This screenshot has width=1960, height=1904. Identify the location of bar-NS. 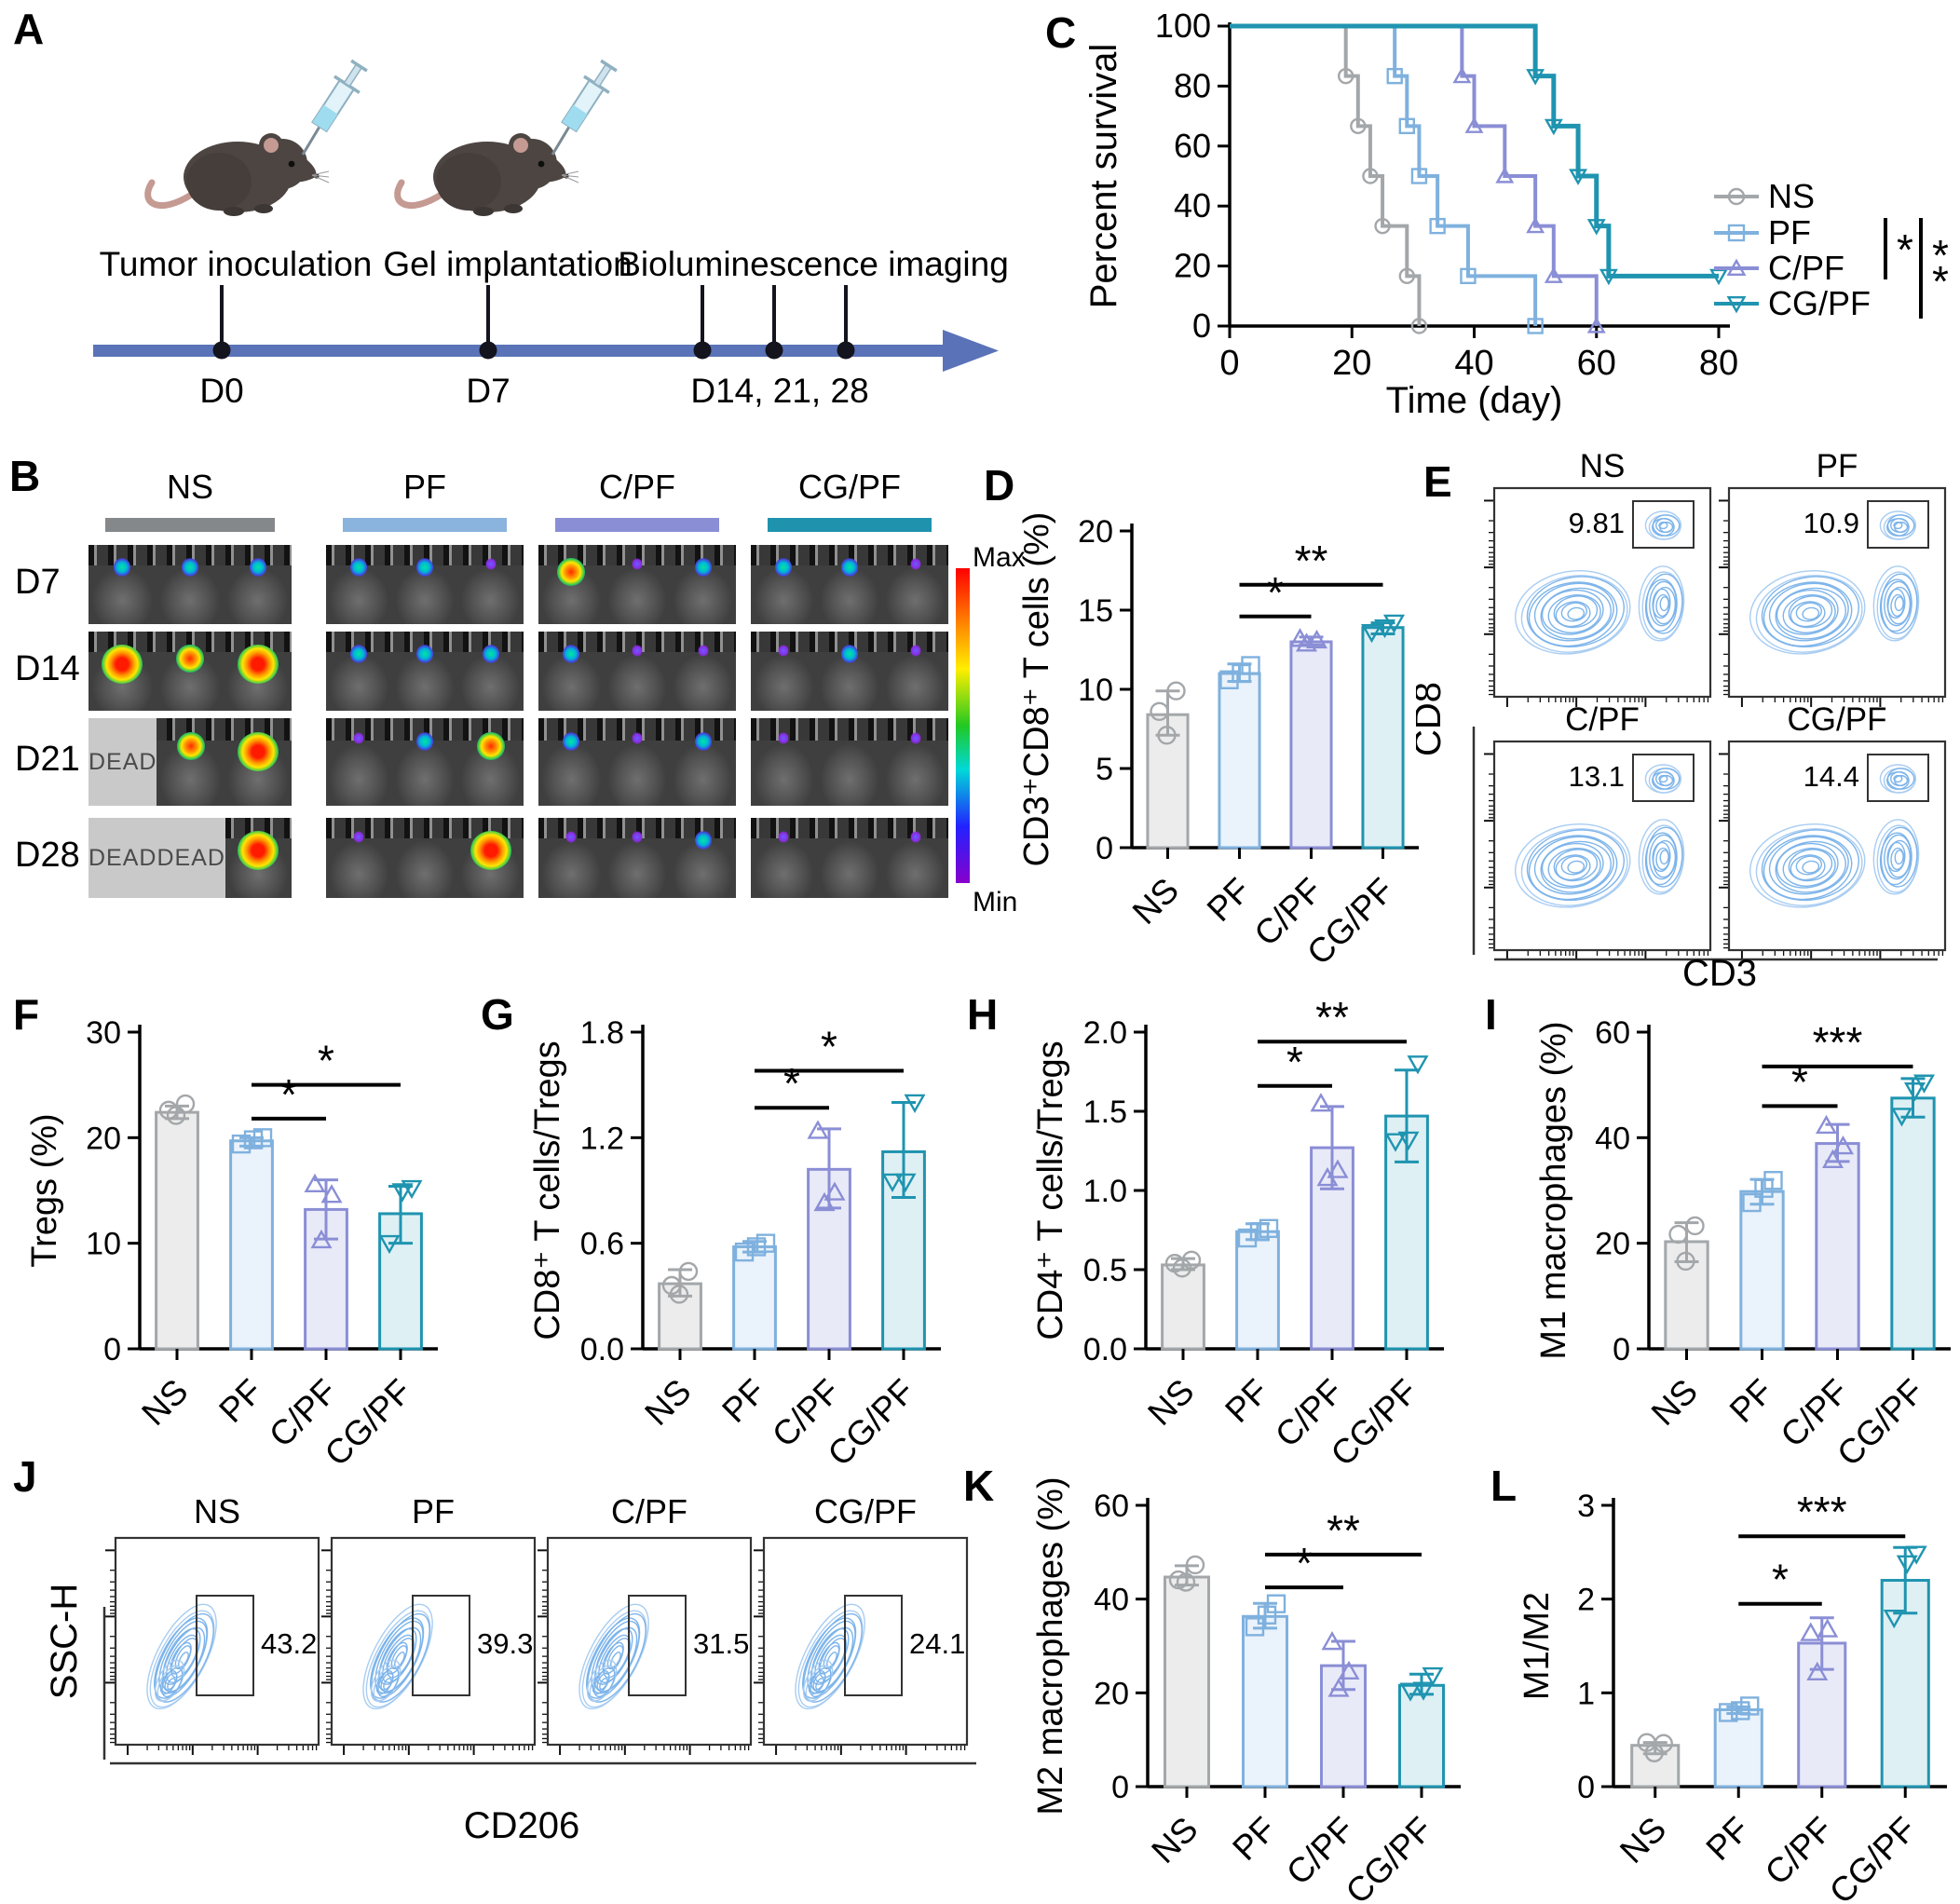
(1187, 1681).